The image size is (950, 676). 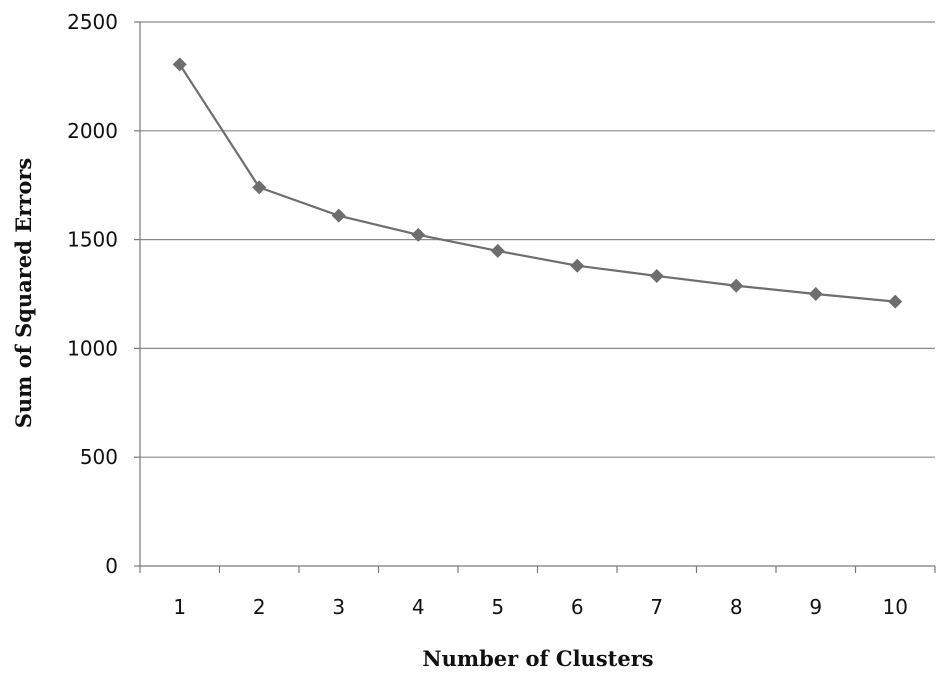 I want to click on x-tick-label: 5, so click(x=497, y=607).